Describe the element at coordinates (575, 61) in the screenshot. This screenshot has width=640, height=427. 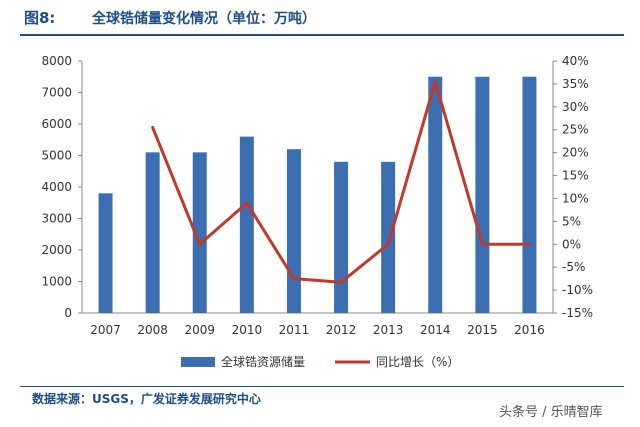
I see `right-tick-label: 40%` at that location.